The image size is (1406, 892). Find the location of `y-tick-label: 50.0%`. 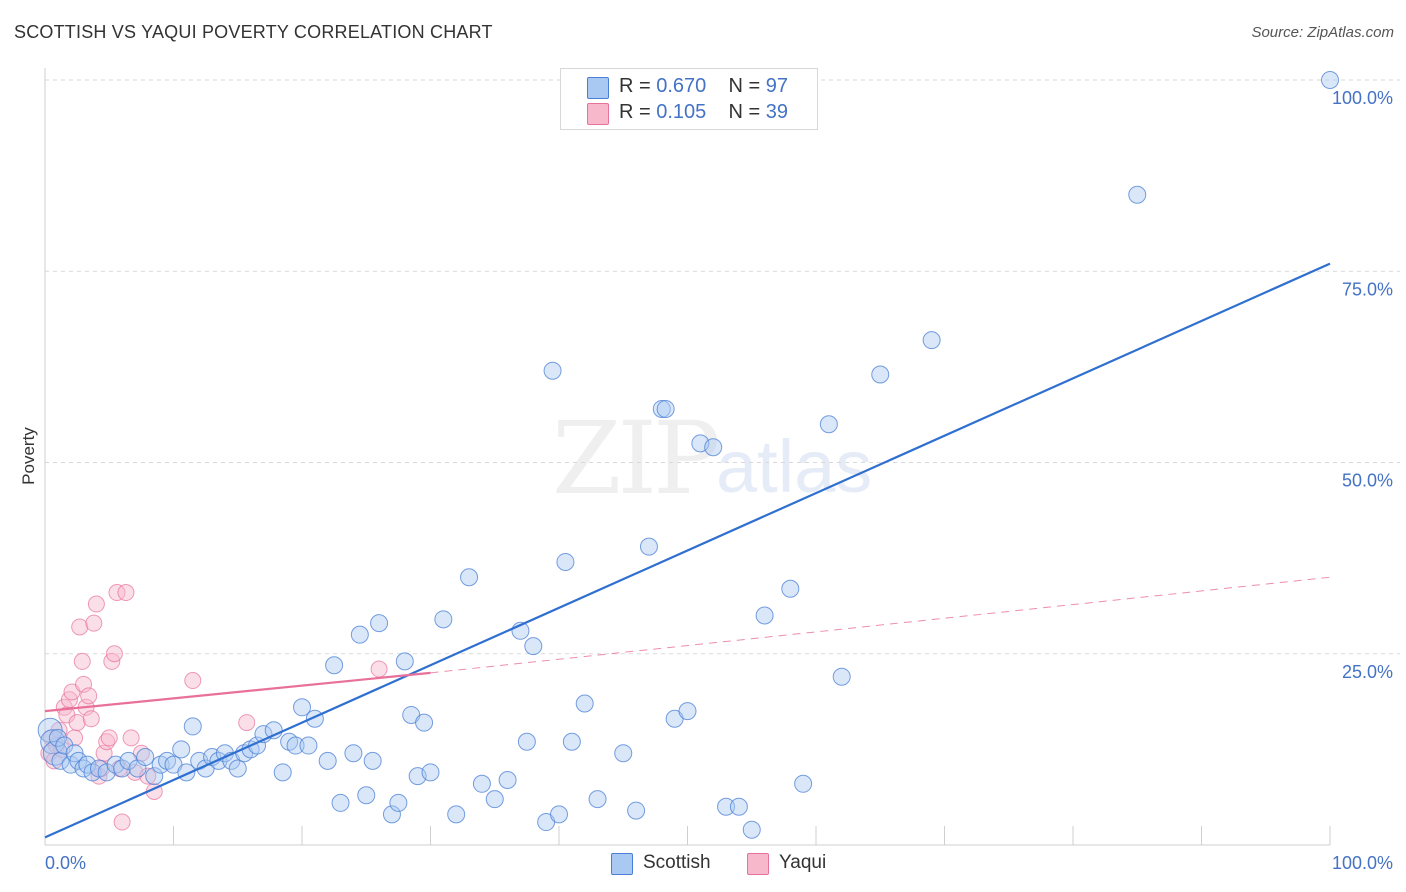

y-tick-label: 50.0% is located at coordinates (1367, 481).